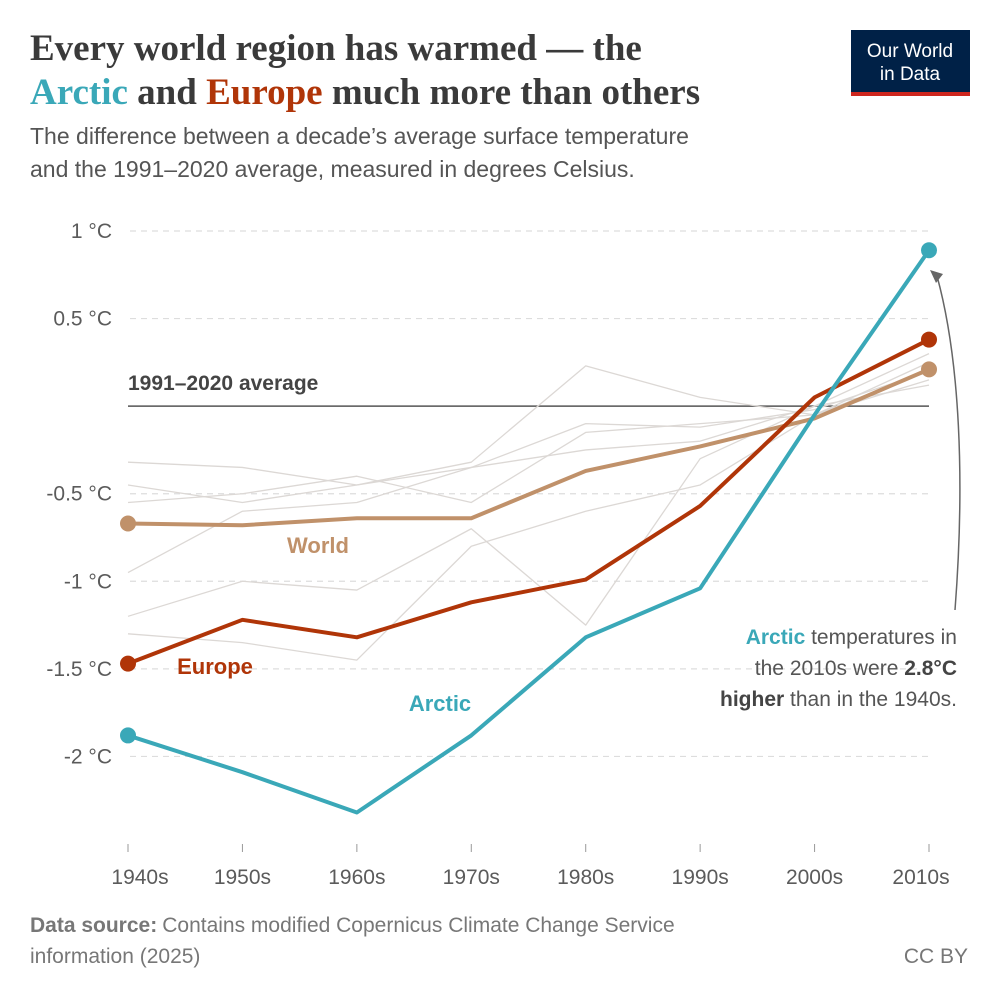 The width and height of the screenshot is (1000, 1000). What do you see at coordinates (881, 637) in the screenshot?
I see `annotation-part: temperatures in` at bounding box center [881, 637].